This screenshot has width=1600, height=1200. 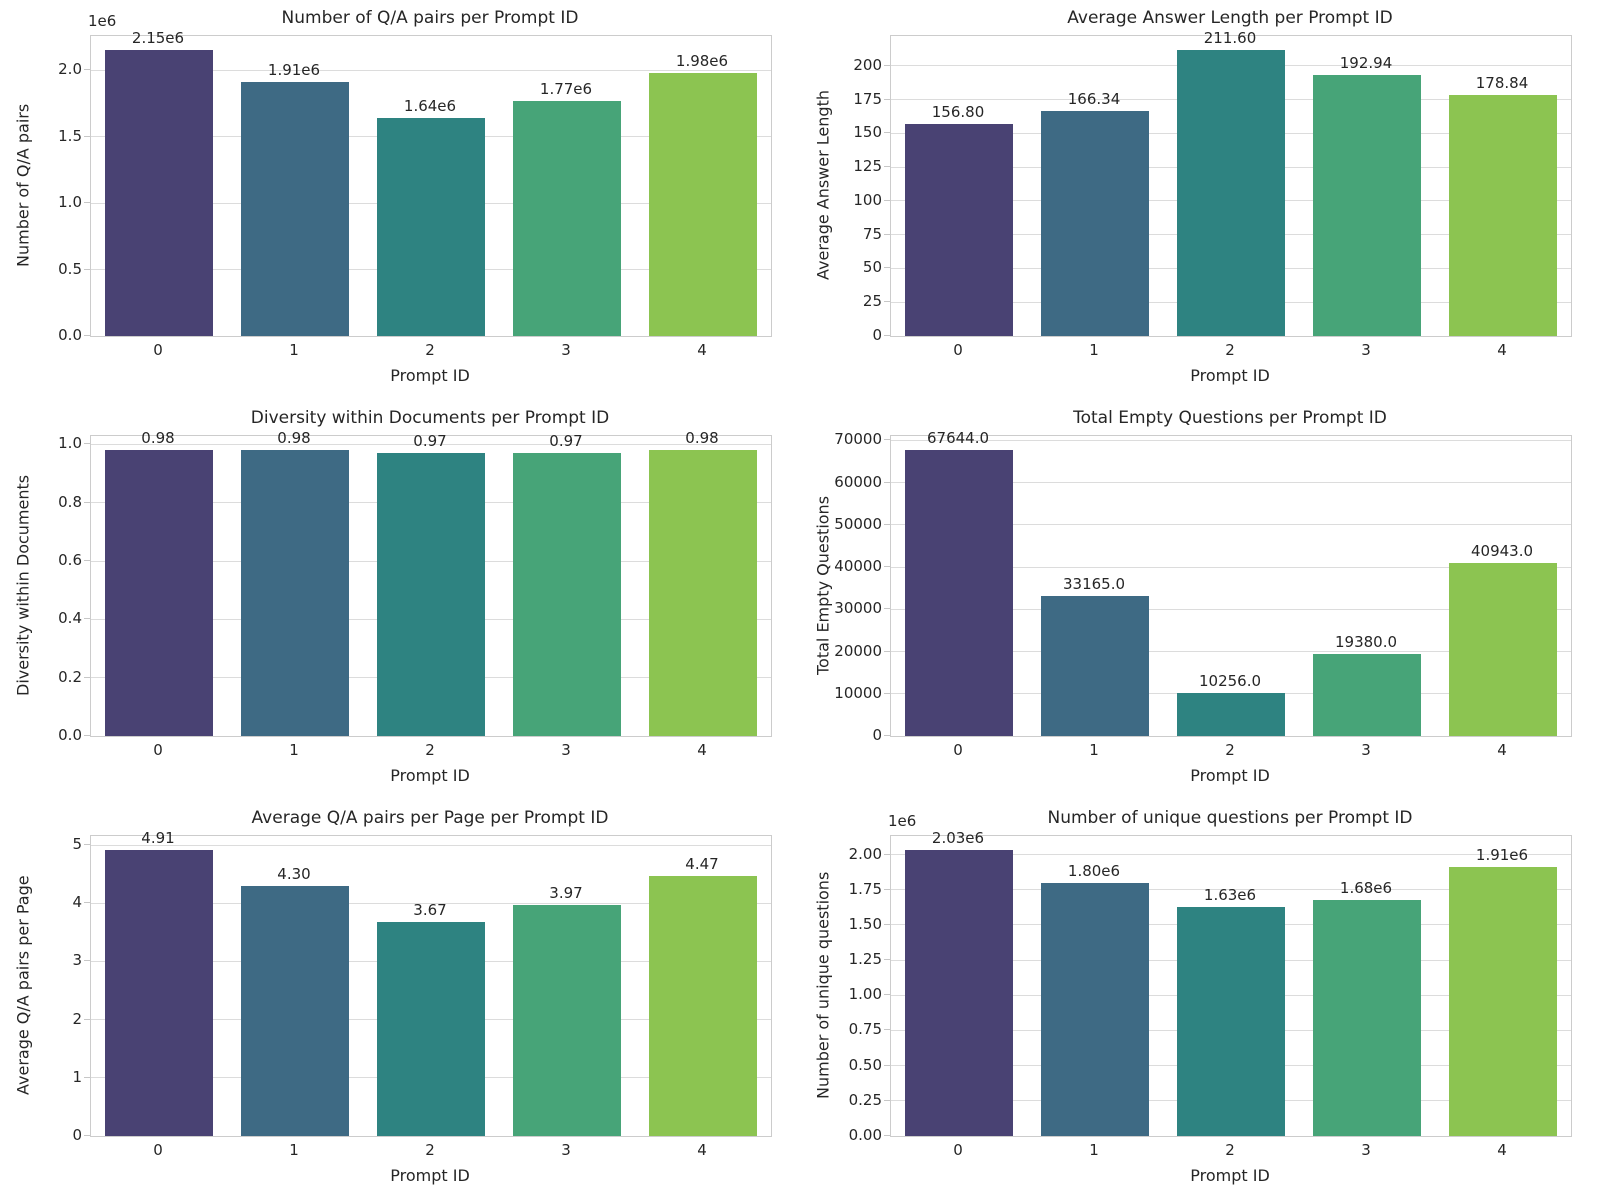 What do you see at coordinates (430, 106) in the screenshot?
I see `bar-value-label: 1.64e6` at bounding box center [430, 106].